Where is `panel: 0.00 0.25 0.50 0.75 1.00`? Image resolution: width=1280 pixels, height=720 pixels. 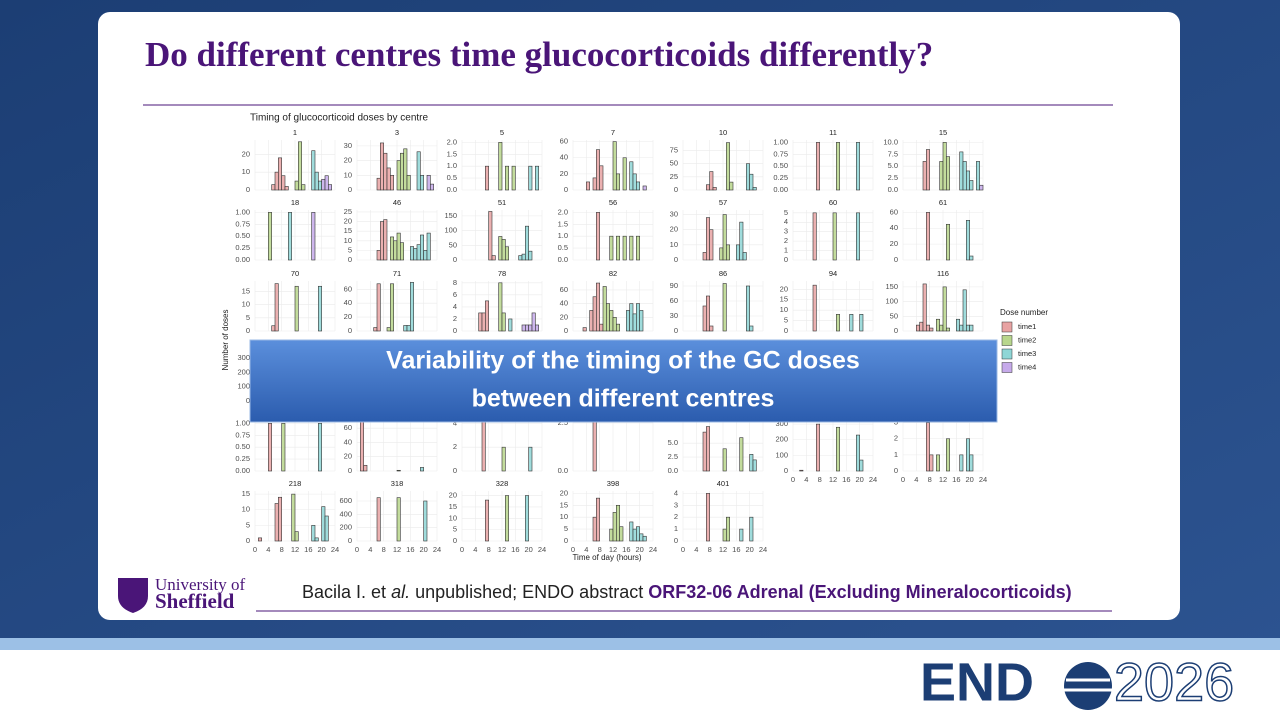 panel: 0.00 0.25 0.50 0.75 1.00 is located at coordinates (285, 446).